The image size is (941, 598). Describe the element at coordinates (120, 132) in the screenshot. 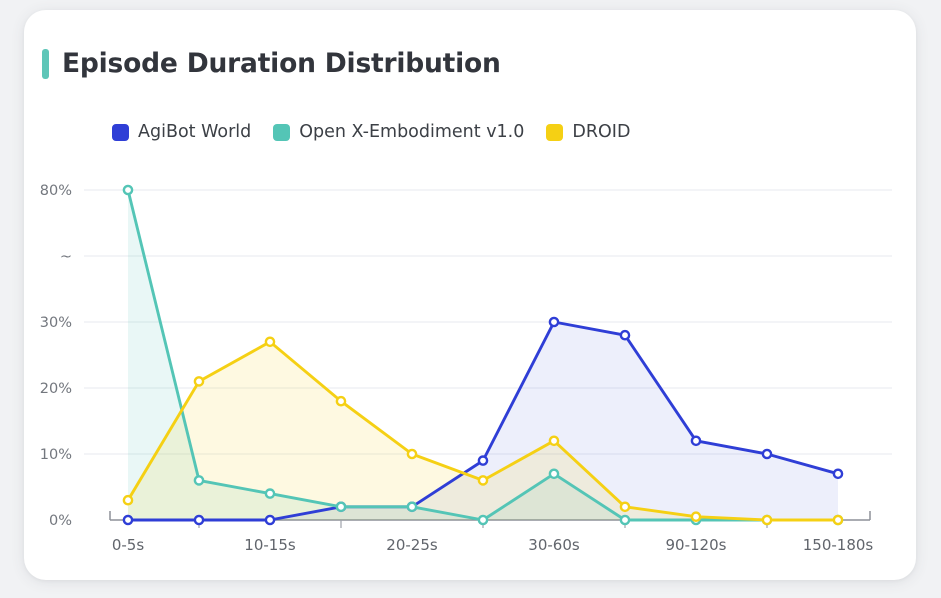

I see `legend-swatch-agibot-world` at that location.